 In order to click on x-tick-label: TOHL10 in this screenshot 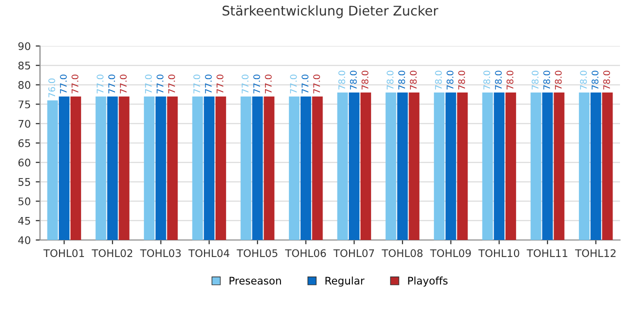, I will do `click(499, 253)`.